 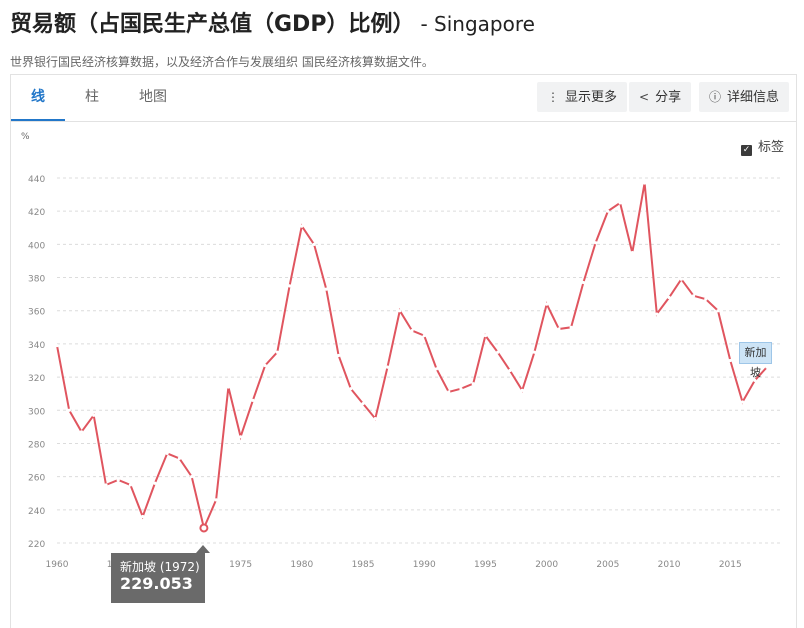 I want to click on labels-toggle-label: 标签, so click(x=770, y=147).